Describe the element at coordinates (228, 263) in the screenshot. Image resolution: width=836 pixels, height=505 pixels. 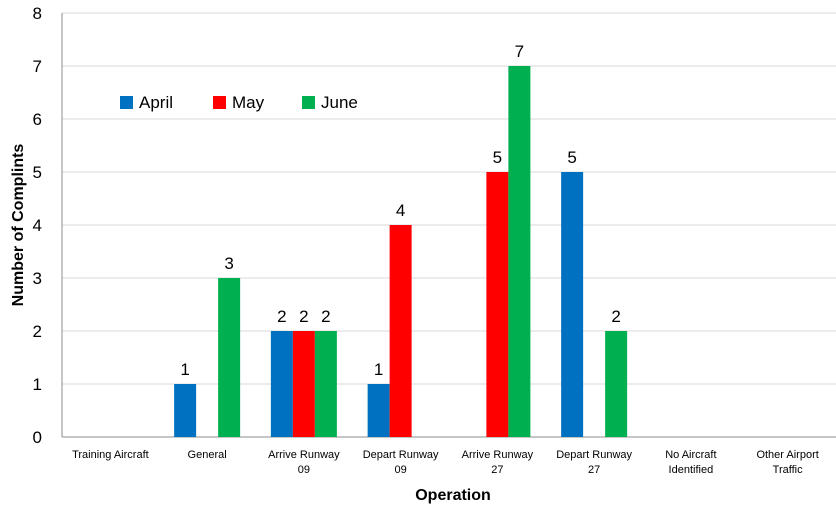
I see `data-label: 3` at that location.